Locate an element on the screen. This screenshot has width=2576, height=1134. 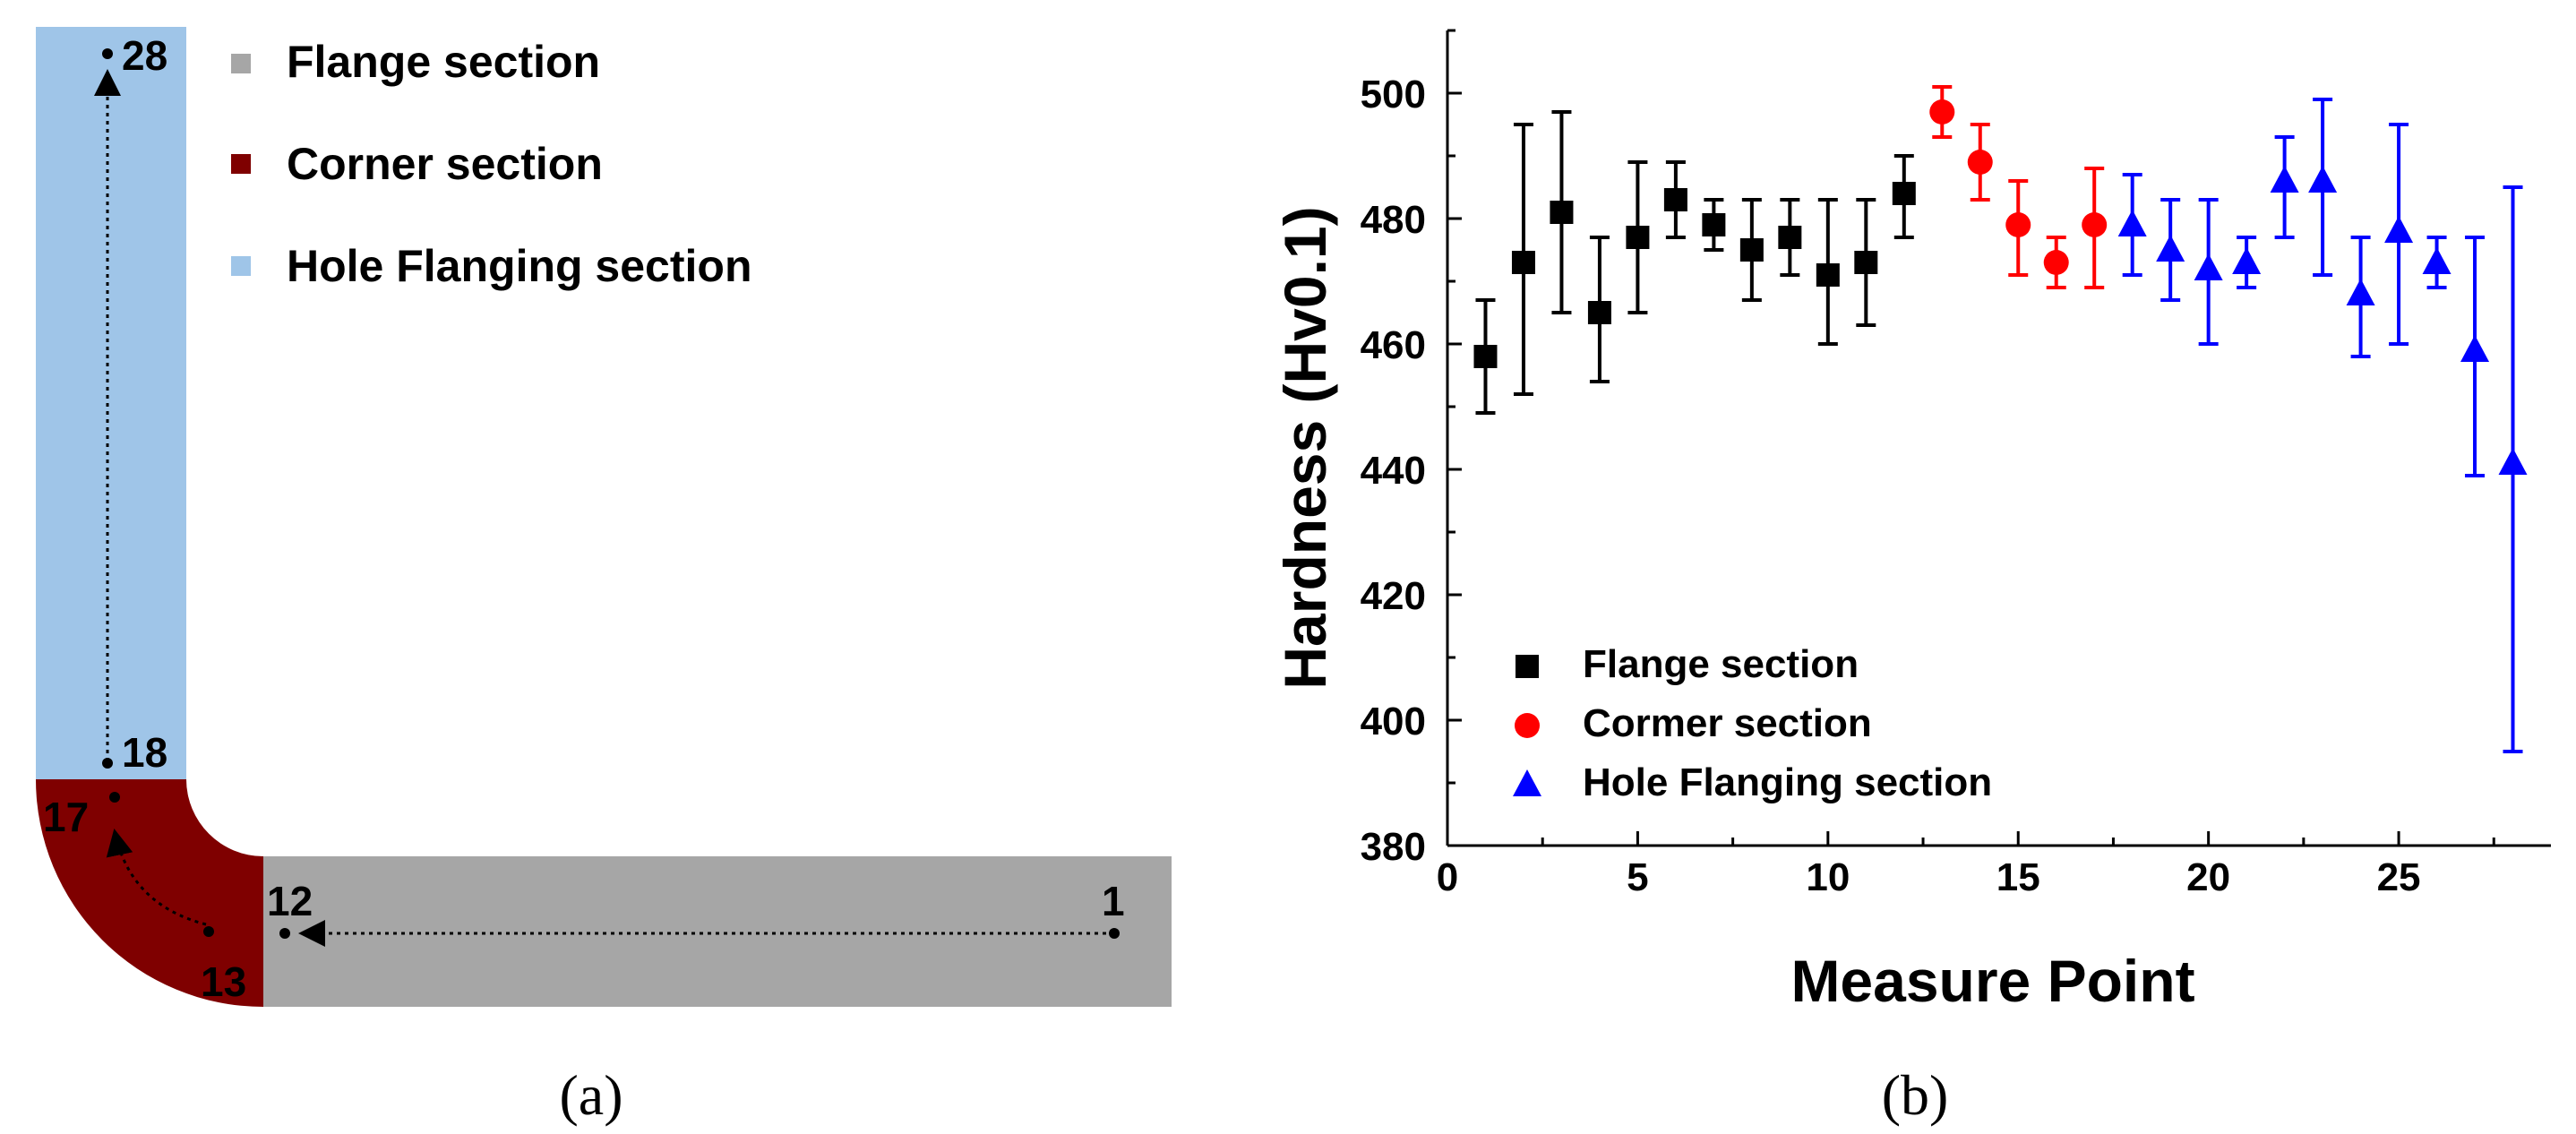
legend-flange-label: Flange section is located at coordinates (443, 62).